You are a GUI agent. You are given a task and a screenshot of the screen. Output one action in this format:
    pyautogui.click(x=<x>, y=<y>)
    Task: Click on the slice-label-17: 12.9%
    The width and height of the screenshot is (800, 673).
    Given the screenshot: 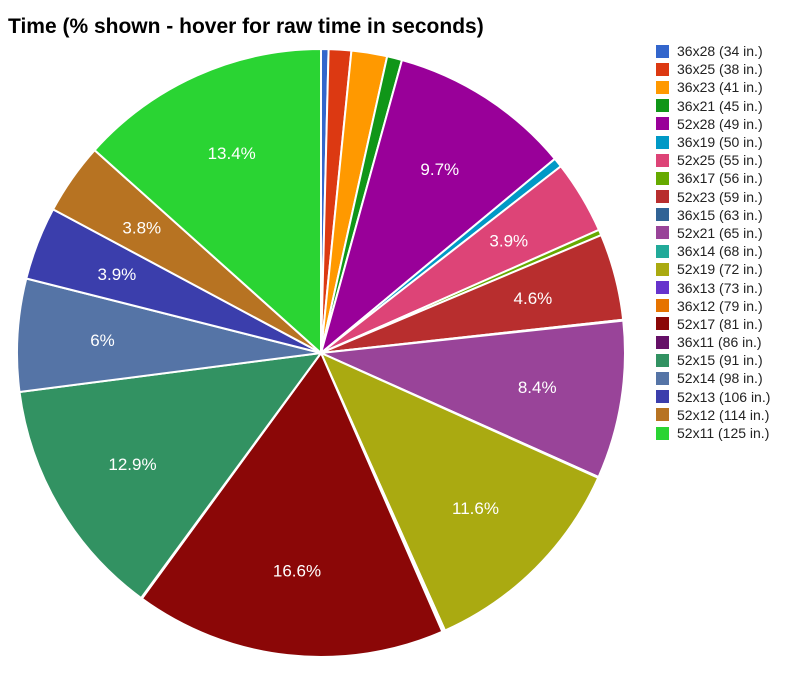 What is the action you would take?
    pyautogui.click(x=132, y=464)
    